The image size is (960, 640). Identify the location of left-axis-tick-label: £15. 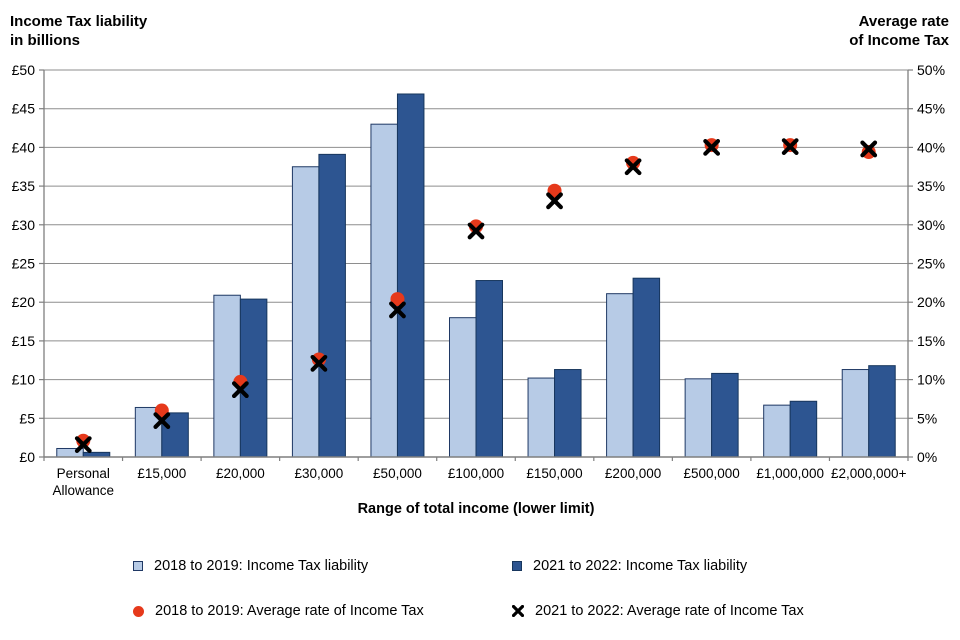
(24, 341).